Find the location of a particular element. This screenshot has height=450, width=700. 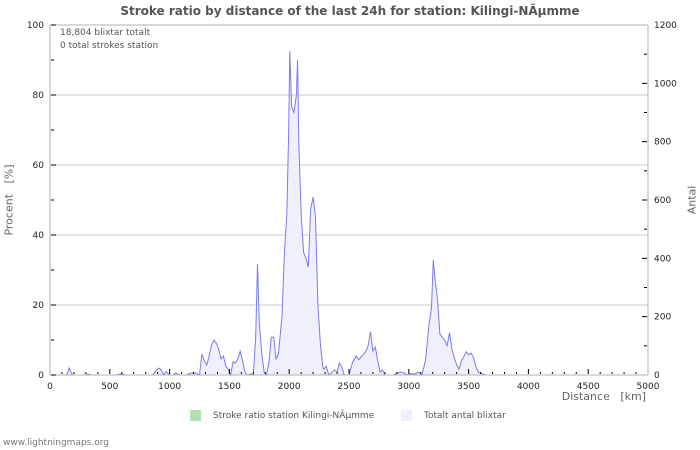

legend-label-stroke-ratio: Stroke ratio station Kilingi-NÃµmme is located at coordinates (294, 415).